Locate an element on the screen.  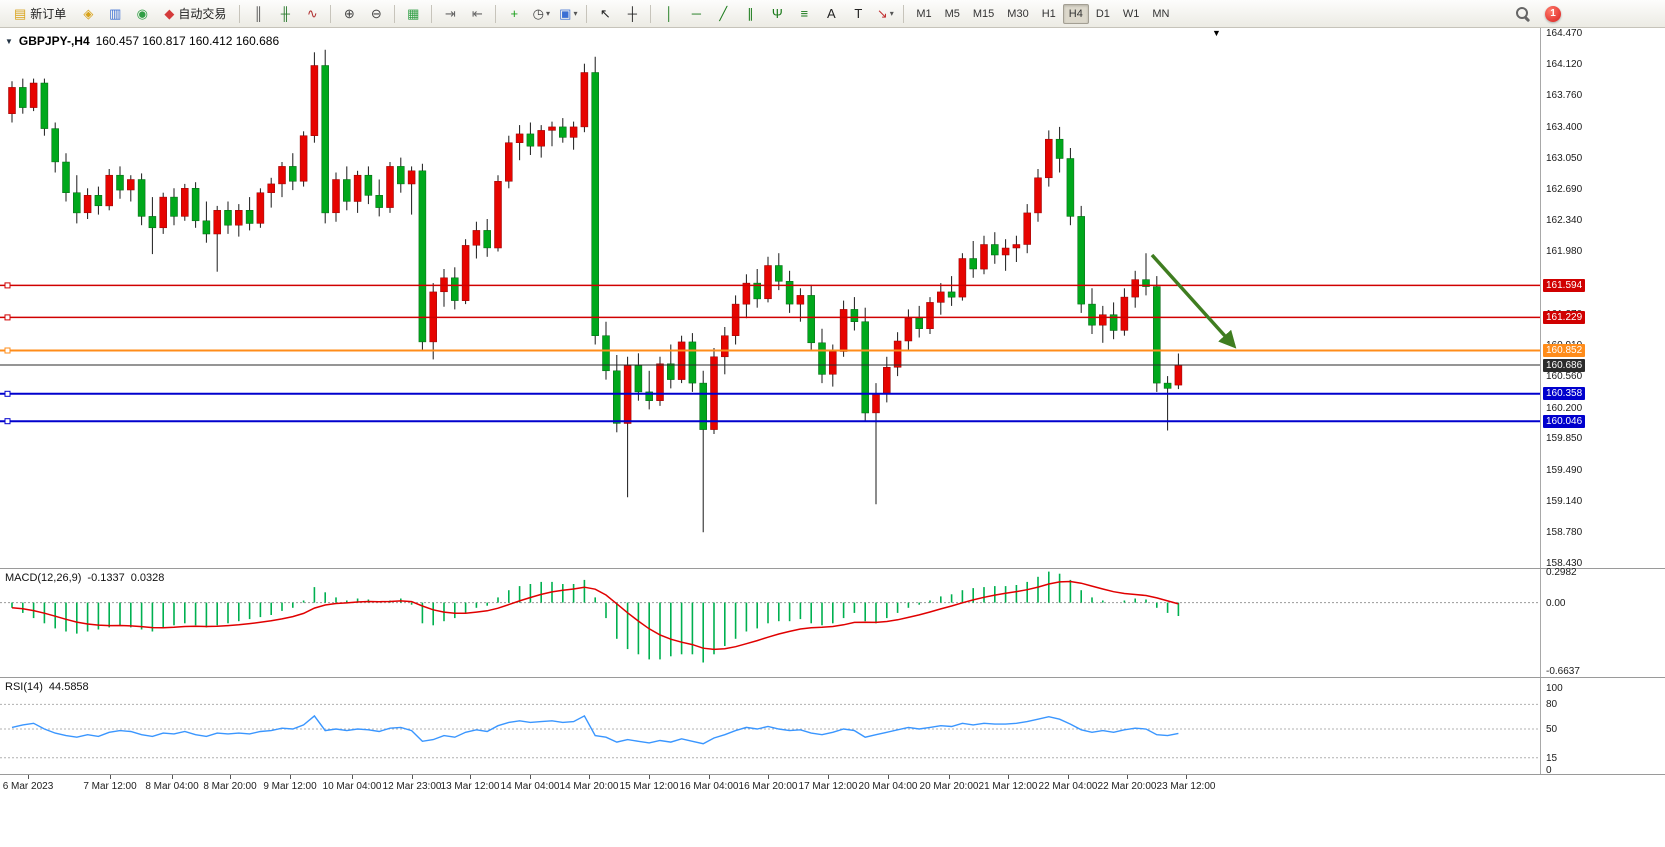
pitchfork-button: Ψ is located at coordinates (777, 14).